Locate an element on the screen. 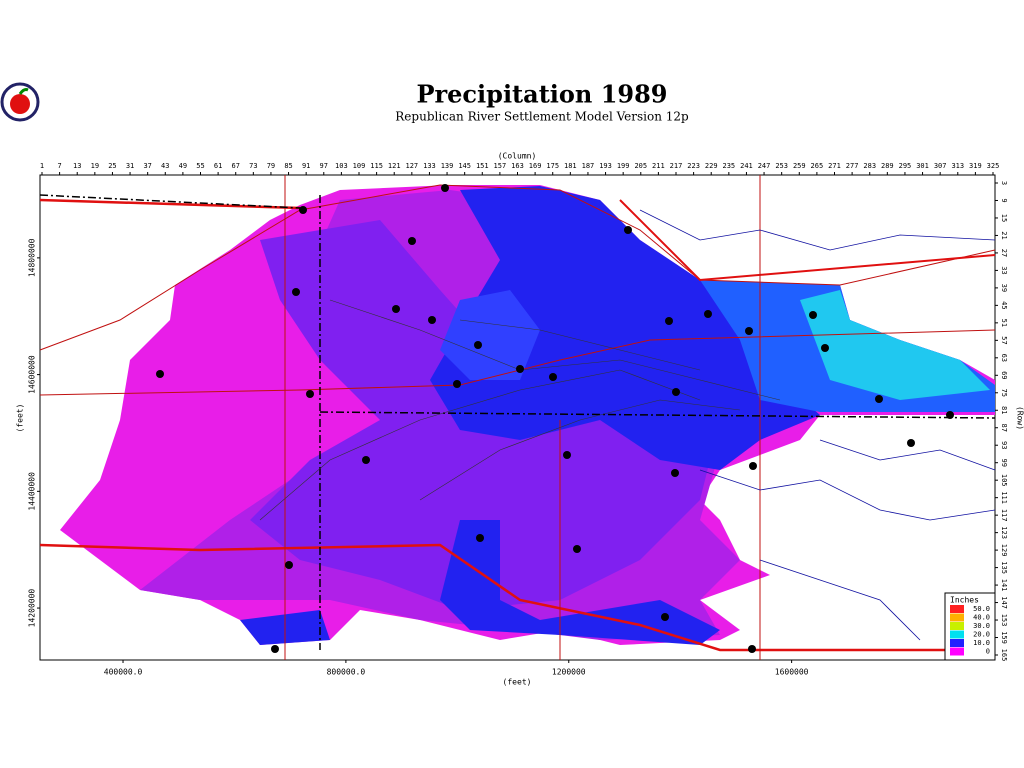  row-tick-label: 117 is located at coordinates (1004, 515).